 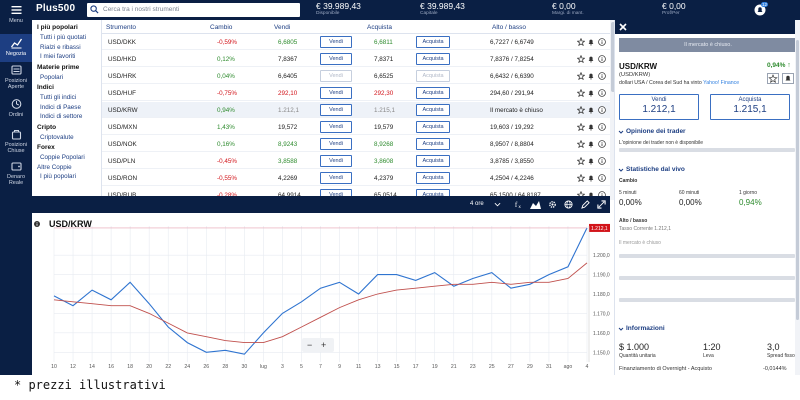 What do you see at coordinates (16, 48) in the screenshot?
I see `rail-item-trade: Negozia` at bounding box center [16, 48].